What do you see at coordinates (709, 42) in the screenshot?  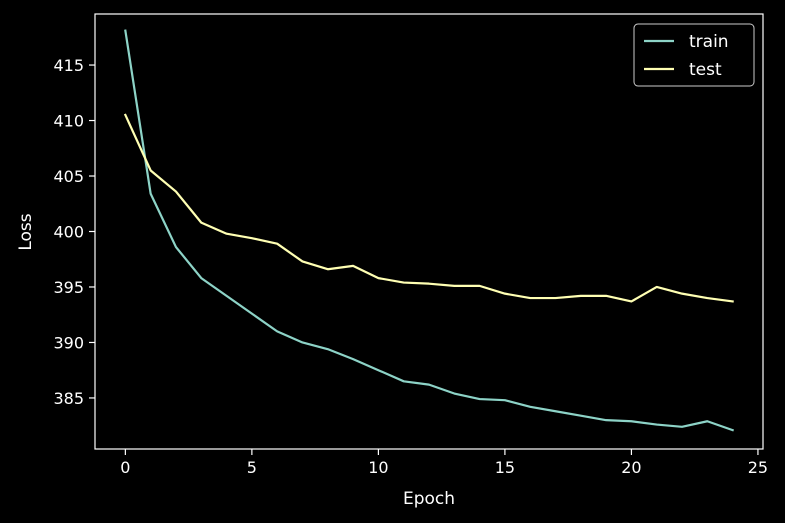 I see `legend-label-train: train` at bounding box center [709, 42].